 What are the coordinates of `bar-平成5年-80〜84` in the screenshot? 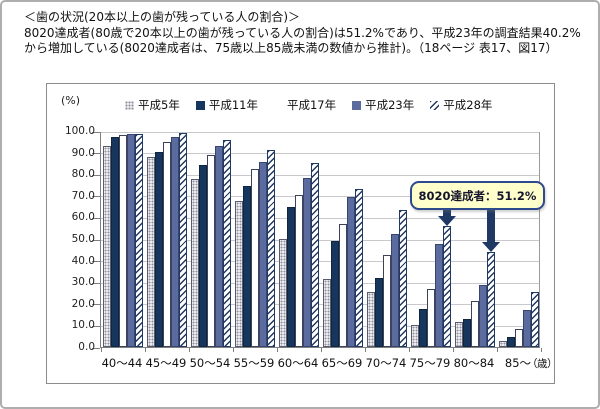 It's located at (459, 334).